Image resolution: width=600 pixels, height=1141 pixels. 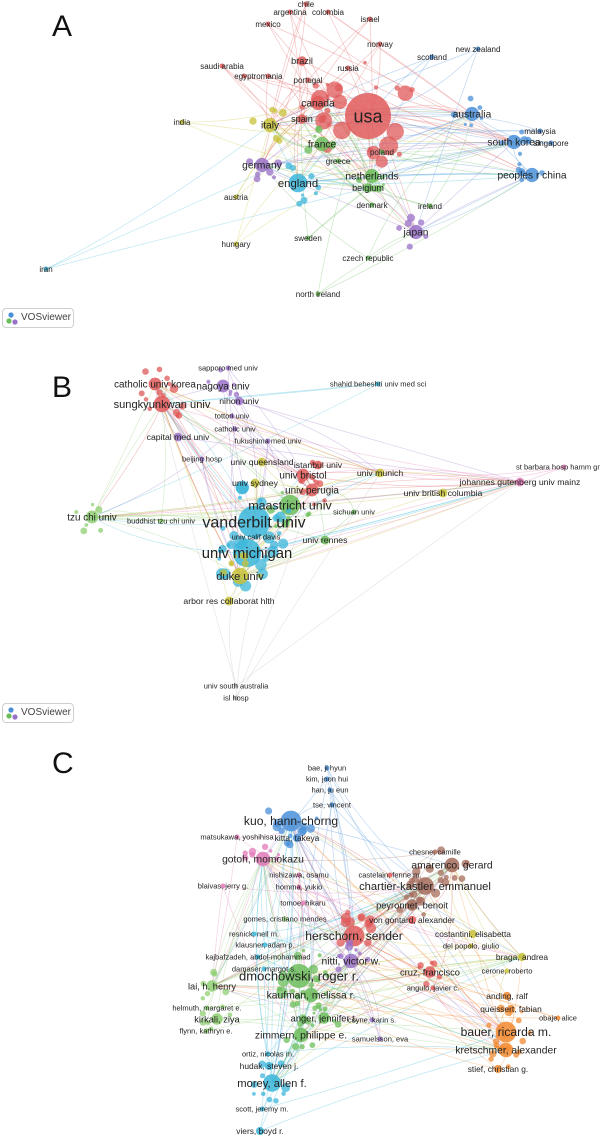 What do you see at coordinates (318, 294) in the screenshot?
I see `node-north-ireland` at bounding box center [318, 294].